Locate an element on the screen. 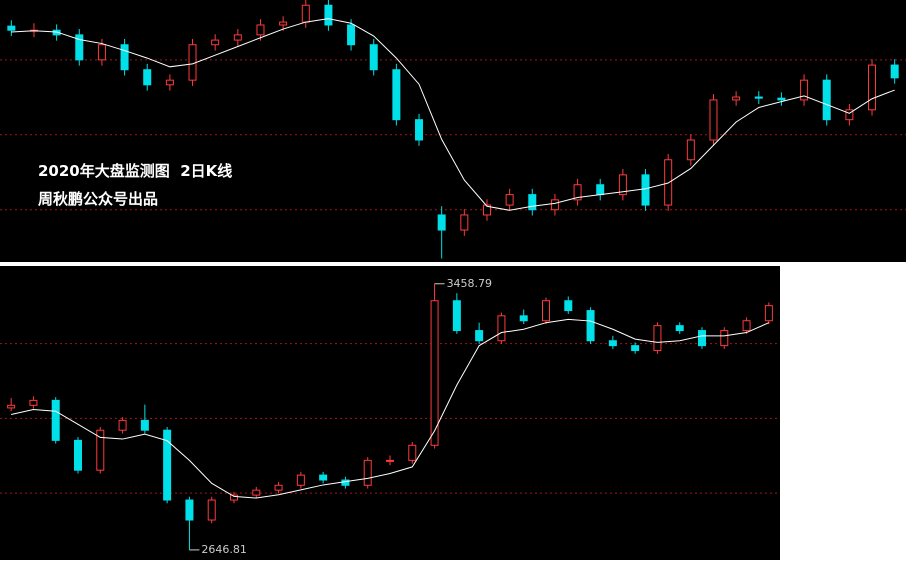 The height and width of the screenshot is (569, 906). max-label: 3458.79 is located at coordinates (470, 283).